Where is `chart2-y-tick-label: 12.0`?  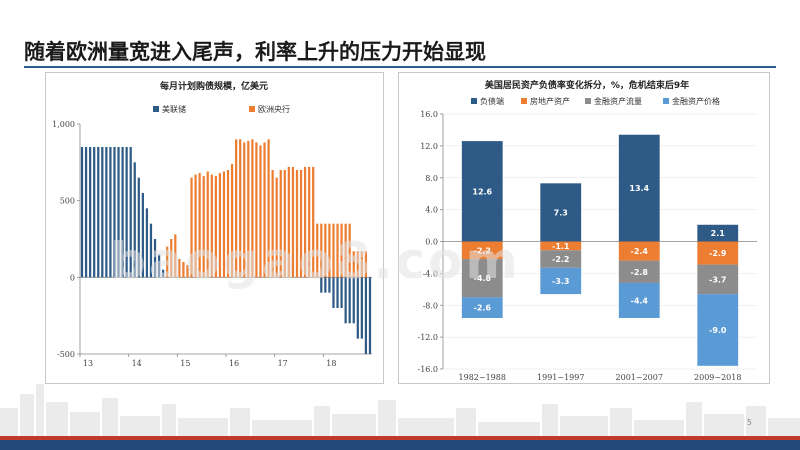
chart2-y-tick-label: 12.0 is located at coordinates (429, 146).